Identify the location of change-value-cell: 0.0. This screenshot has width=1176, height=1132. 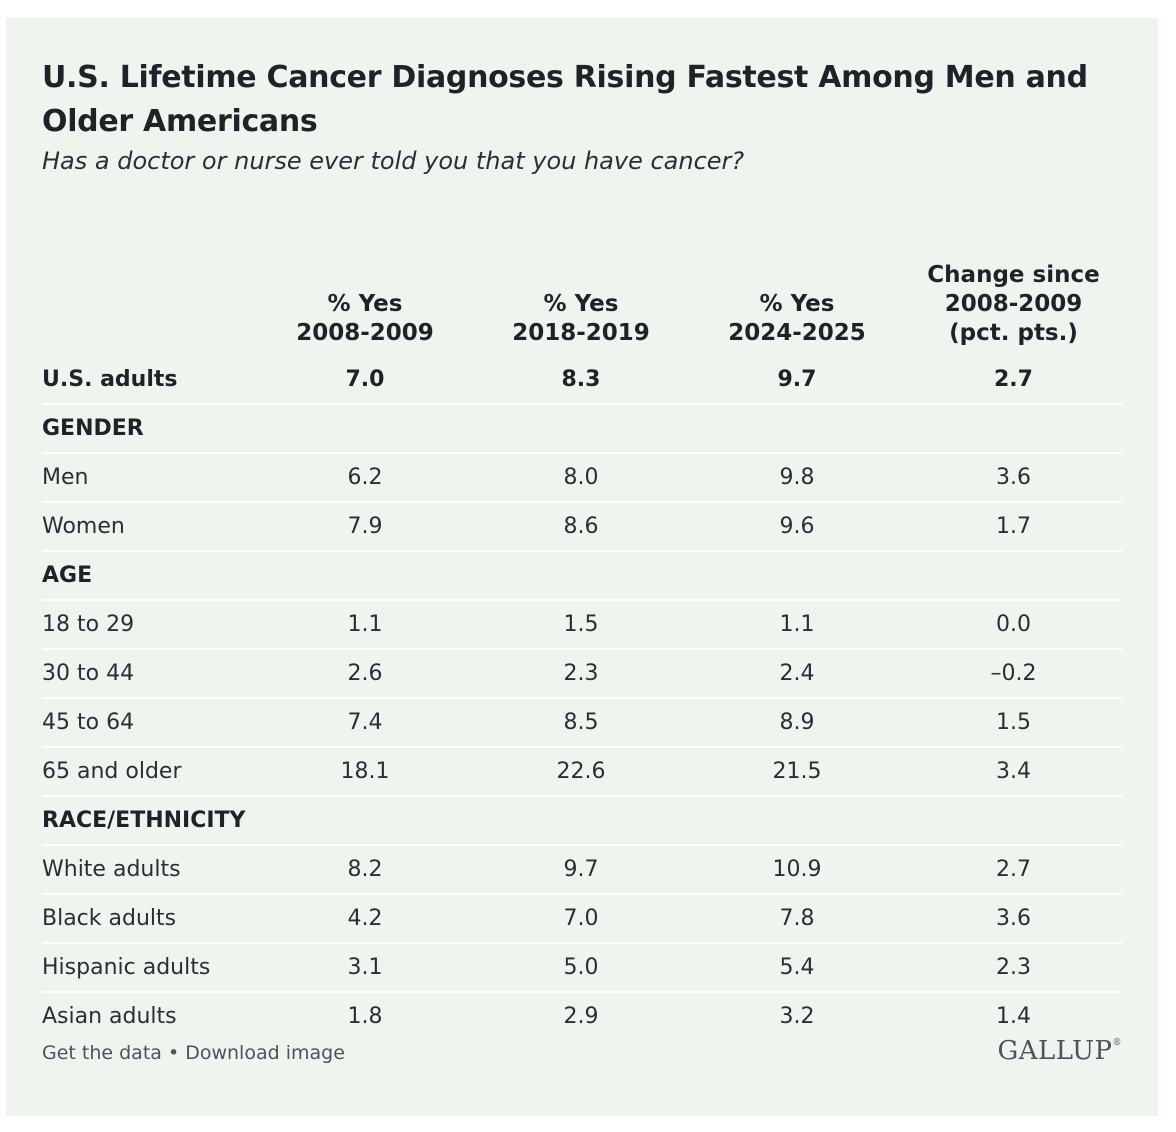
(1013, 625).